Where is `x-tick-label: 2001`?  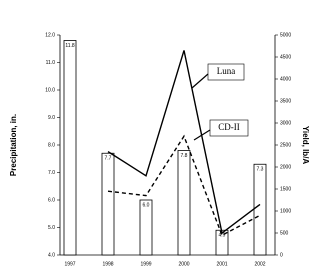 x-tick-label: 2001 is located at coordinates (221, 264).